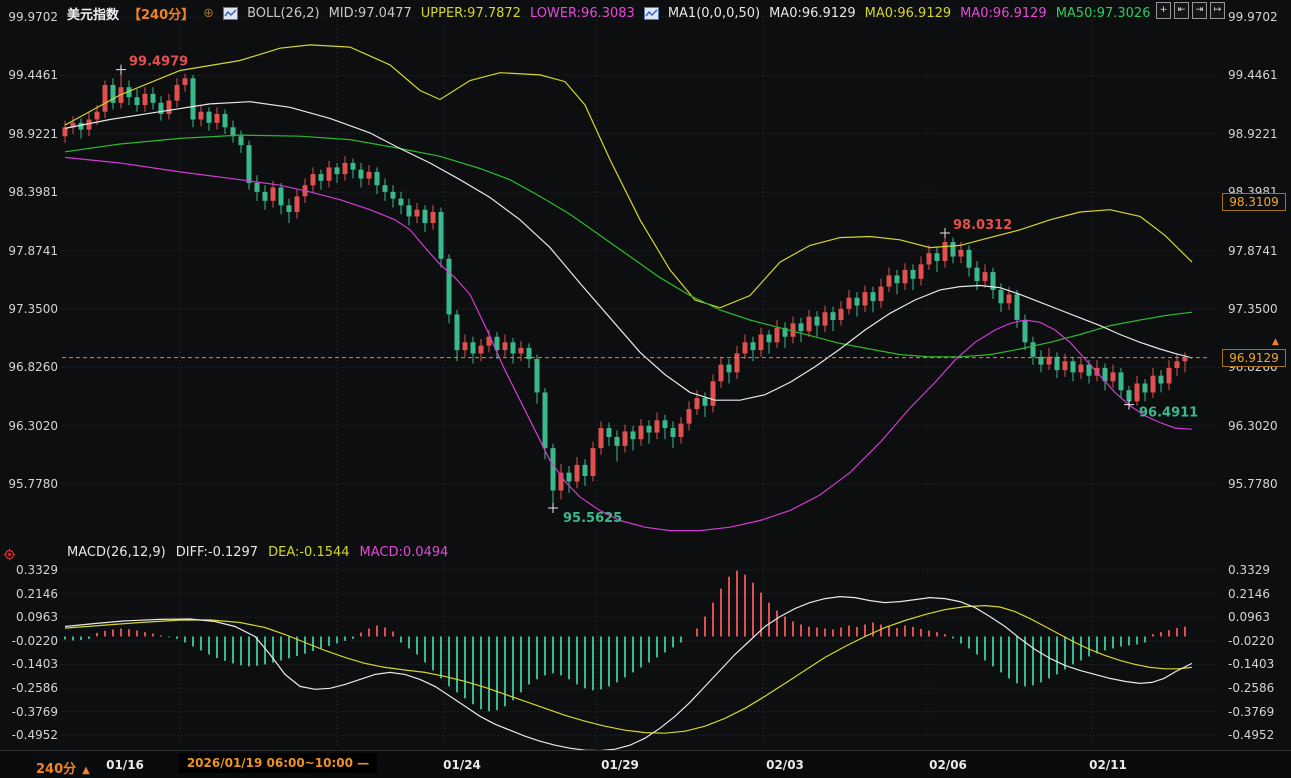 The image size is (1291, 778). What do you see at coordinates (209, 13) in the screenshot?
I see `link-icon: ⊕` at bounding box center [209, 13].